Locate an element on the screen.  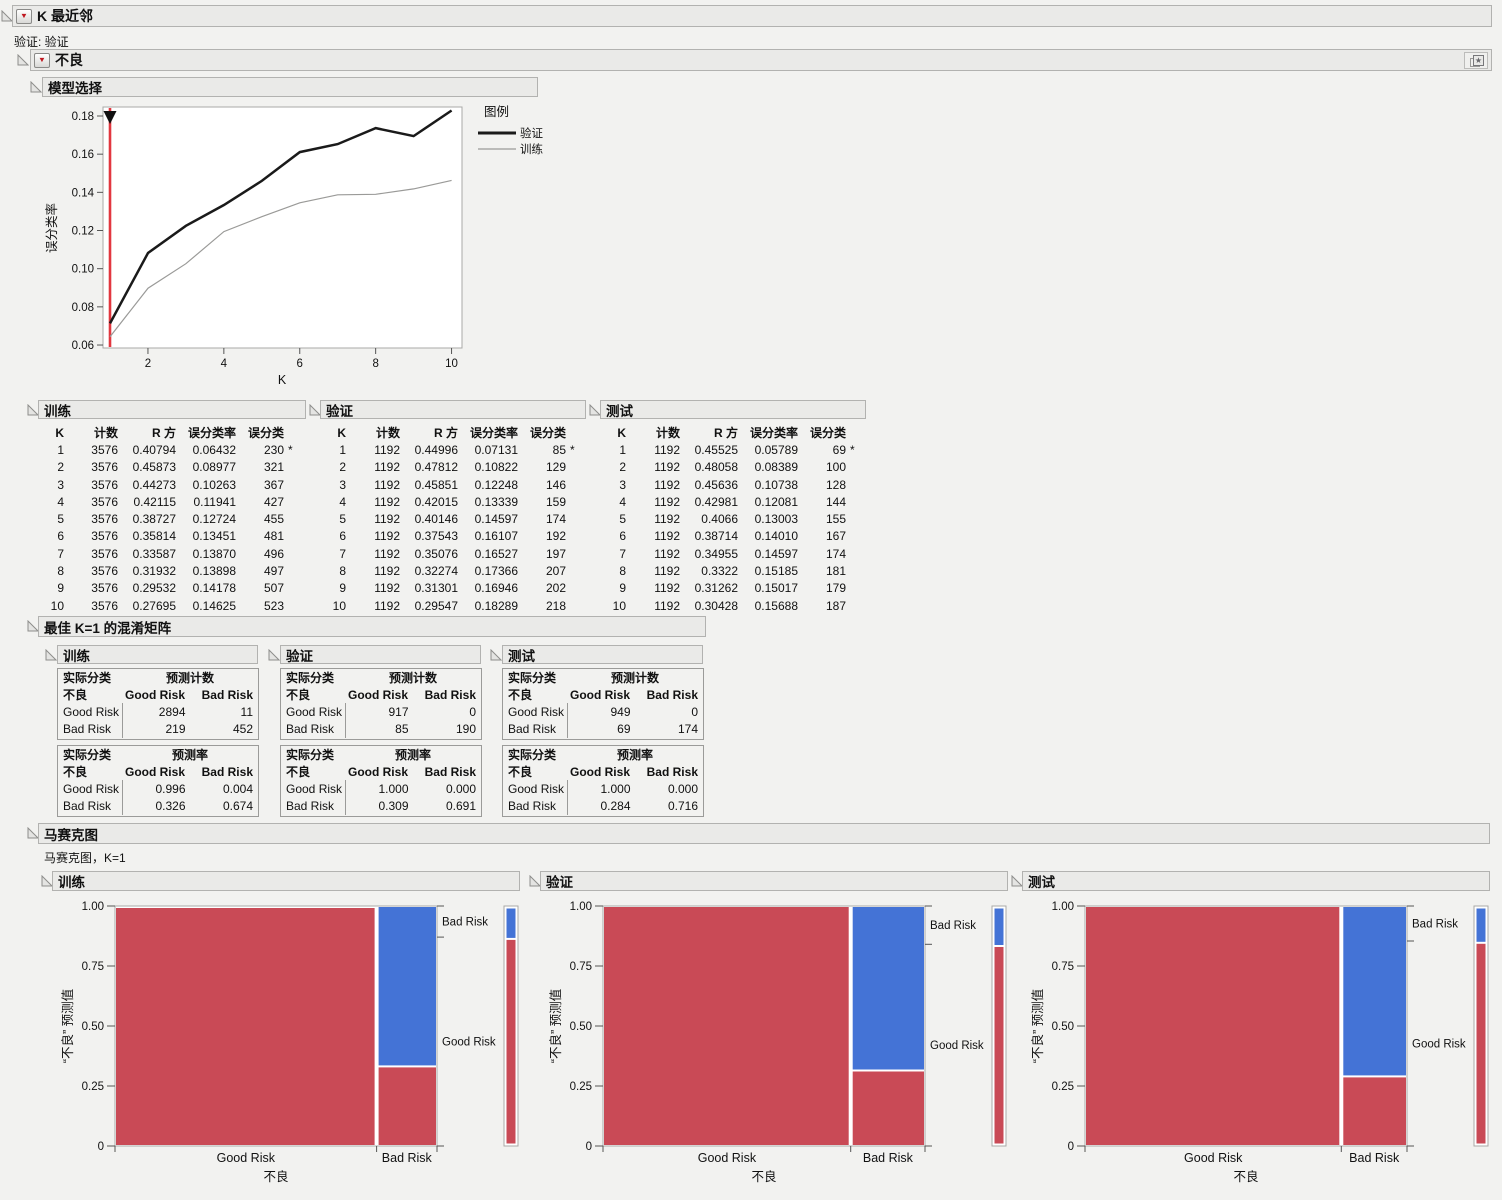
table-row: 4 1192 0.42981 0.12081 144 is located at coordinates (726, 501).